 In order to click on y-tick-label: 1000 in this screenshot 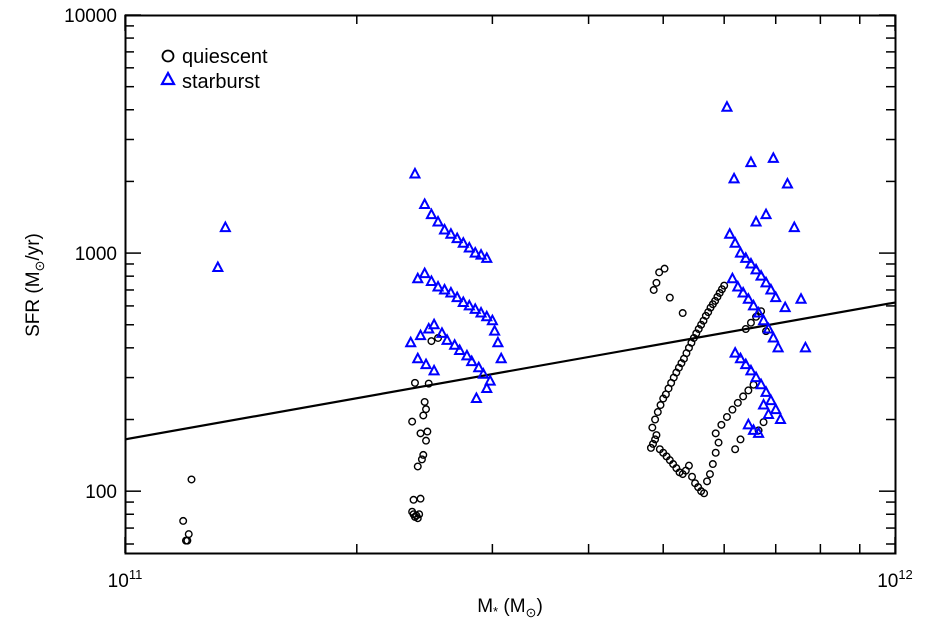, I will do `click(96, 254)`.